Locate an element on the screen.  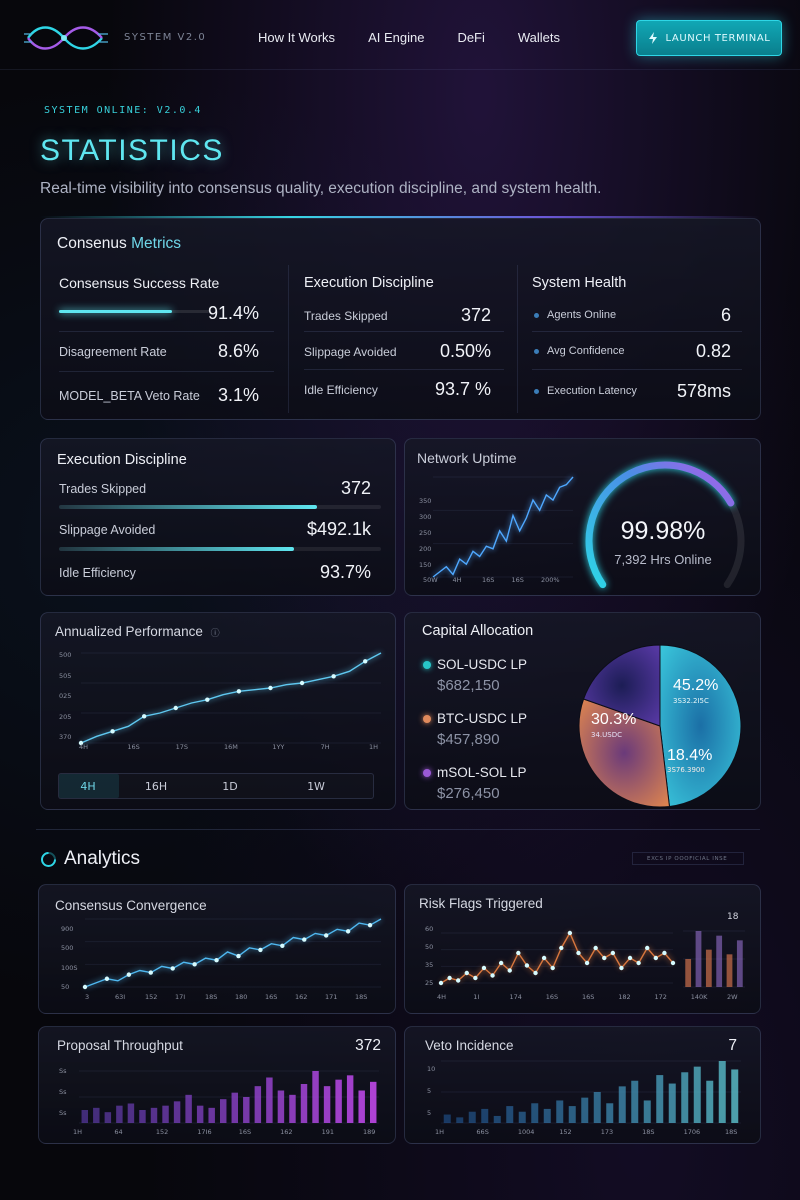
launch-terminal-button: LAUNCH TERMINAL is located at coordinates (709, 38).